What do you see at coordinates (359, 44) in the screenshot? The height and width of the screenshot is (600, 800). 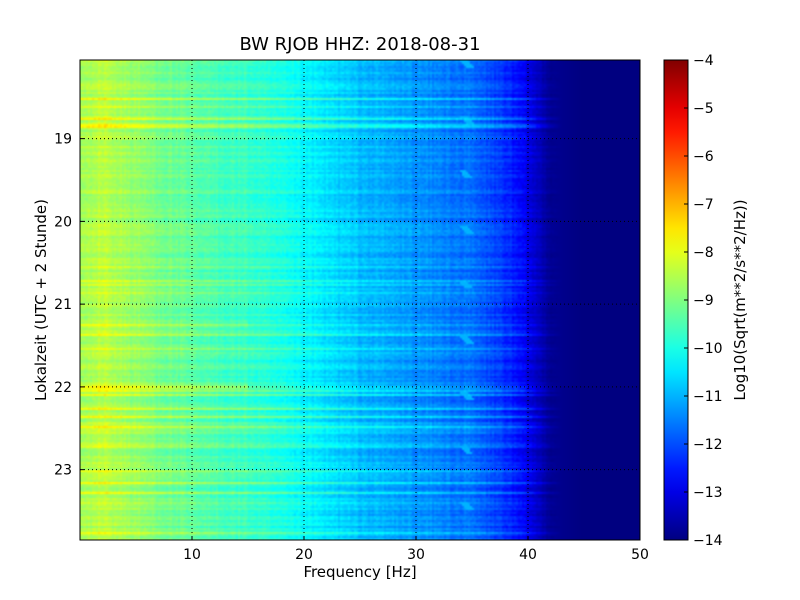 I see `chart-title: BW RJOB HHZ: 2018-08-31` at bounding box center [359, 44].